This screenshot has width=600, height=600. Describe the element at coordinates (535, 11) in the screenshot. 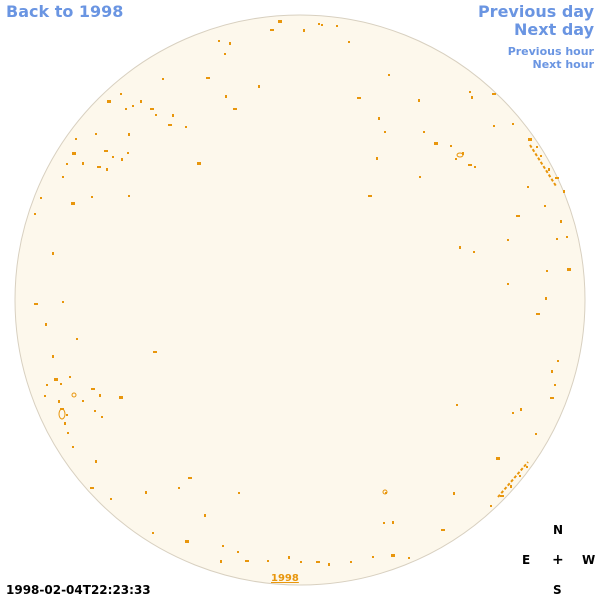

I see `previous-day-link: Previous day` at that location.